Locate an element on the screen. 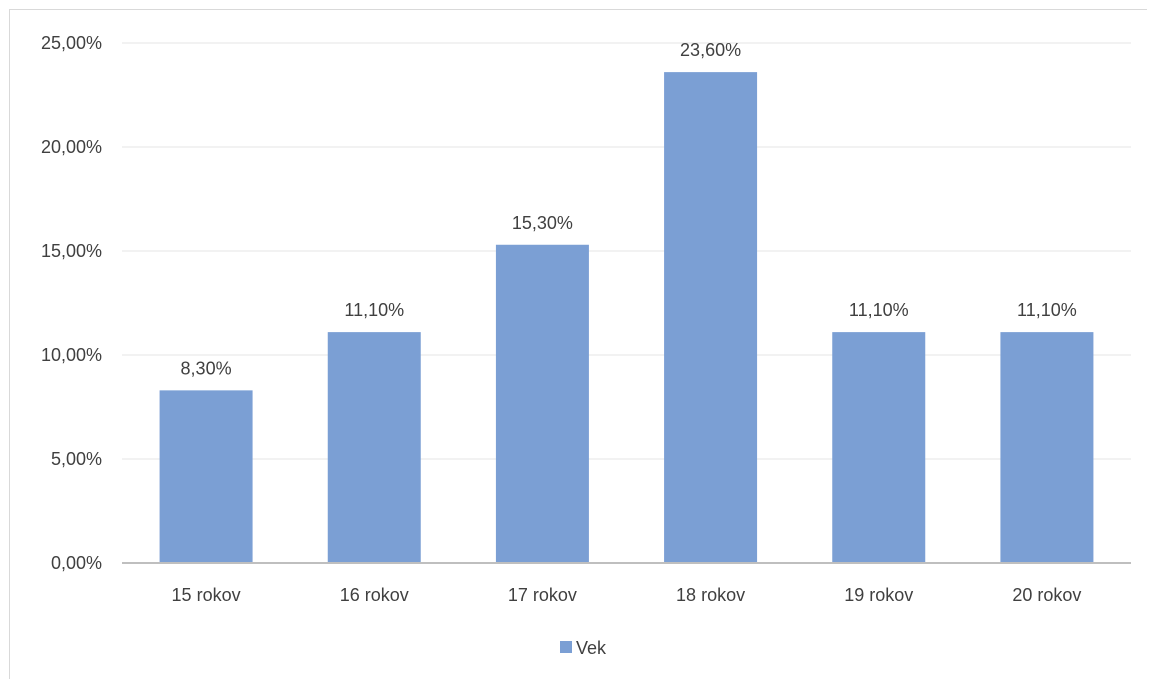  data-label: 8,30% is located at coordinates (206, 368).